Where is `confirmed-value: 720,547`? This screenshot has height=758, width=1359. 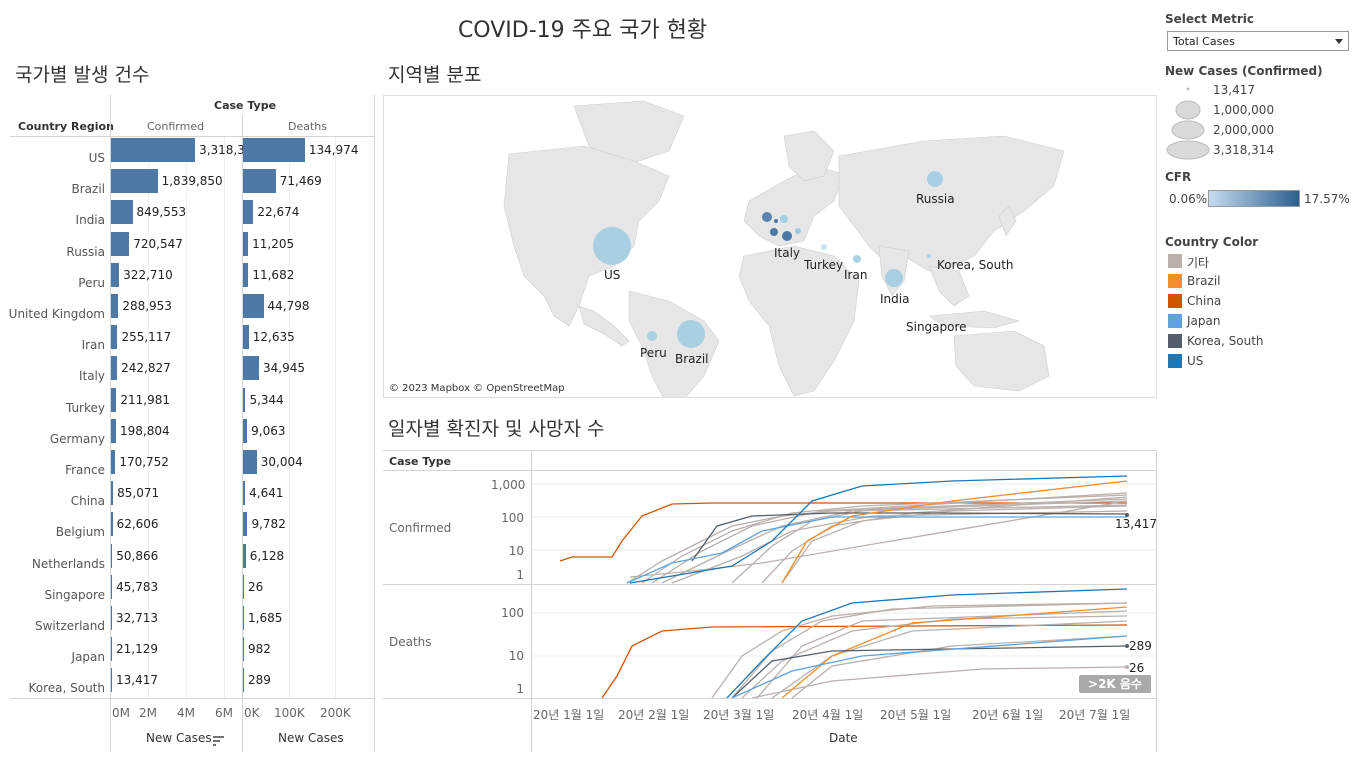
confirmed-value: 720,547 is located at coordinates (158, 243).